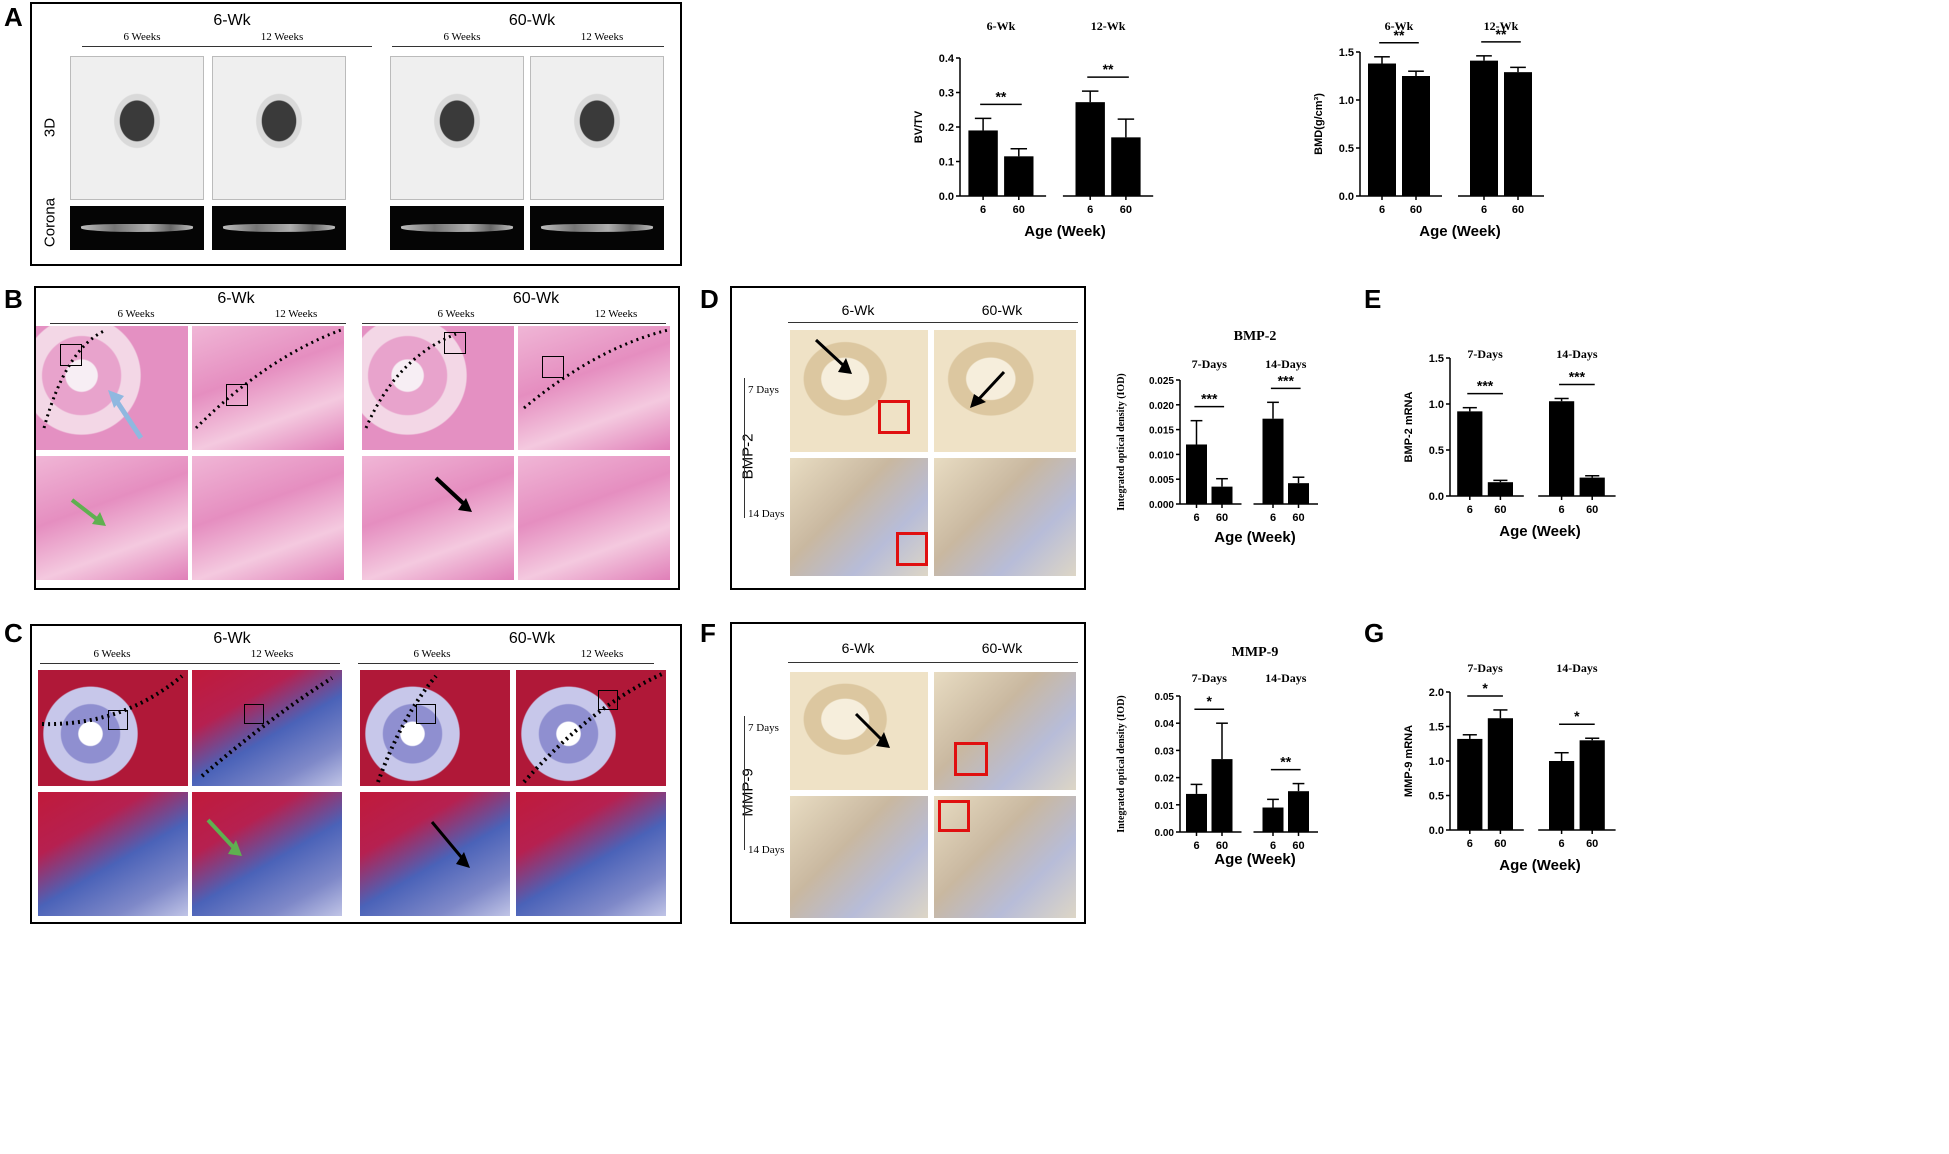  I want to click on y-tick-label: 0.010, so click(1161, 455).